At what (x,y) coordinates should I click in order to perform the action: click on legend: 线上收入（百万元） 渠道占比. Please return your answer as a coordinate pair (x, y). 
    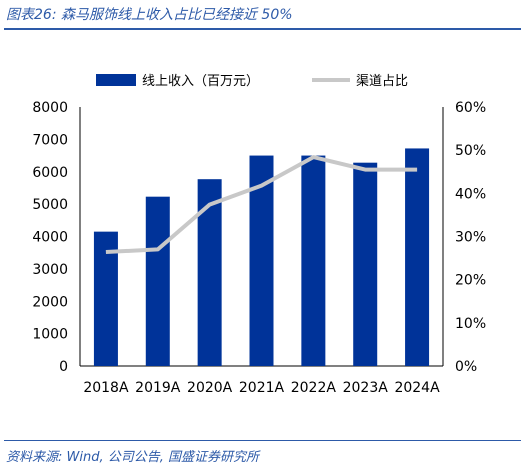
    Looking at the image, I should click on (252, 81).